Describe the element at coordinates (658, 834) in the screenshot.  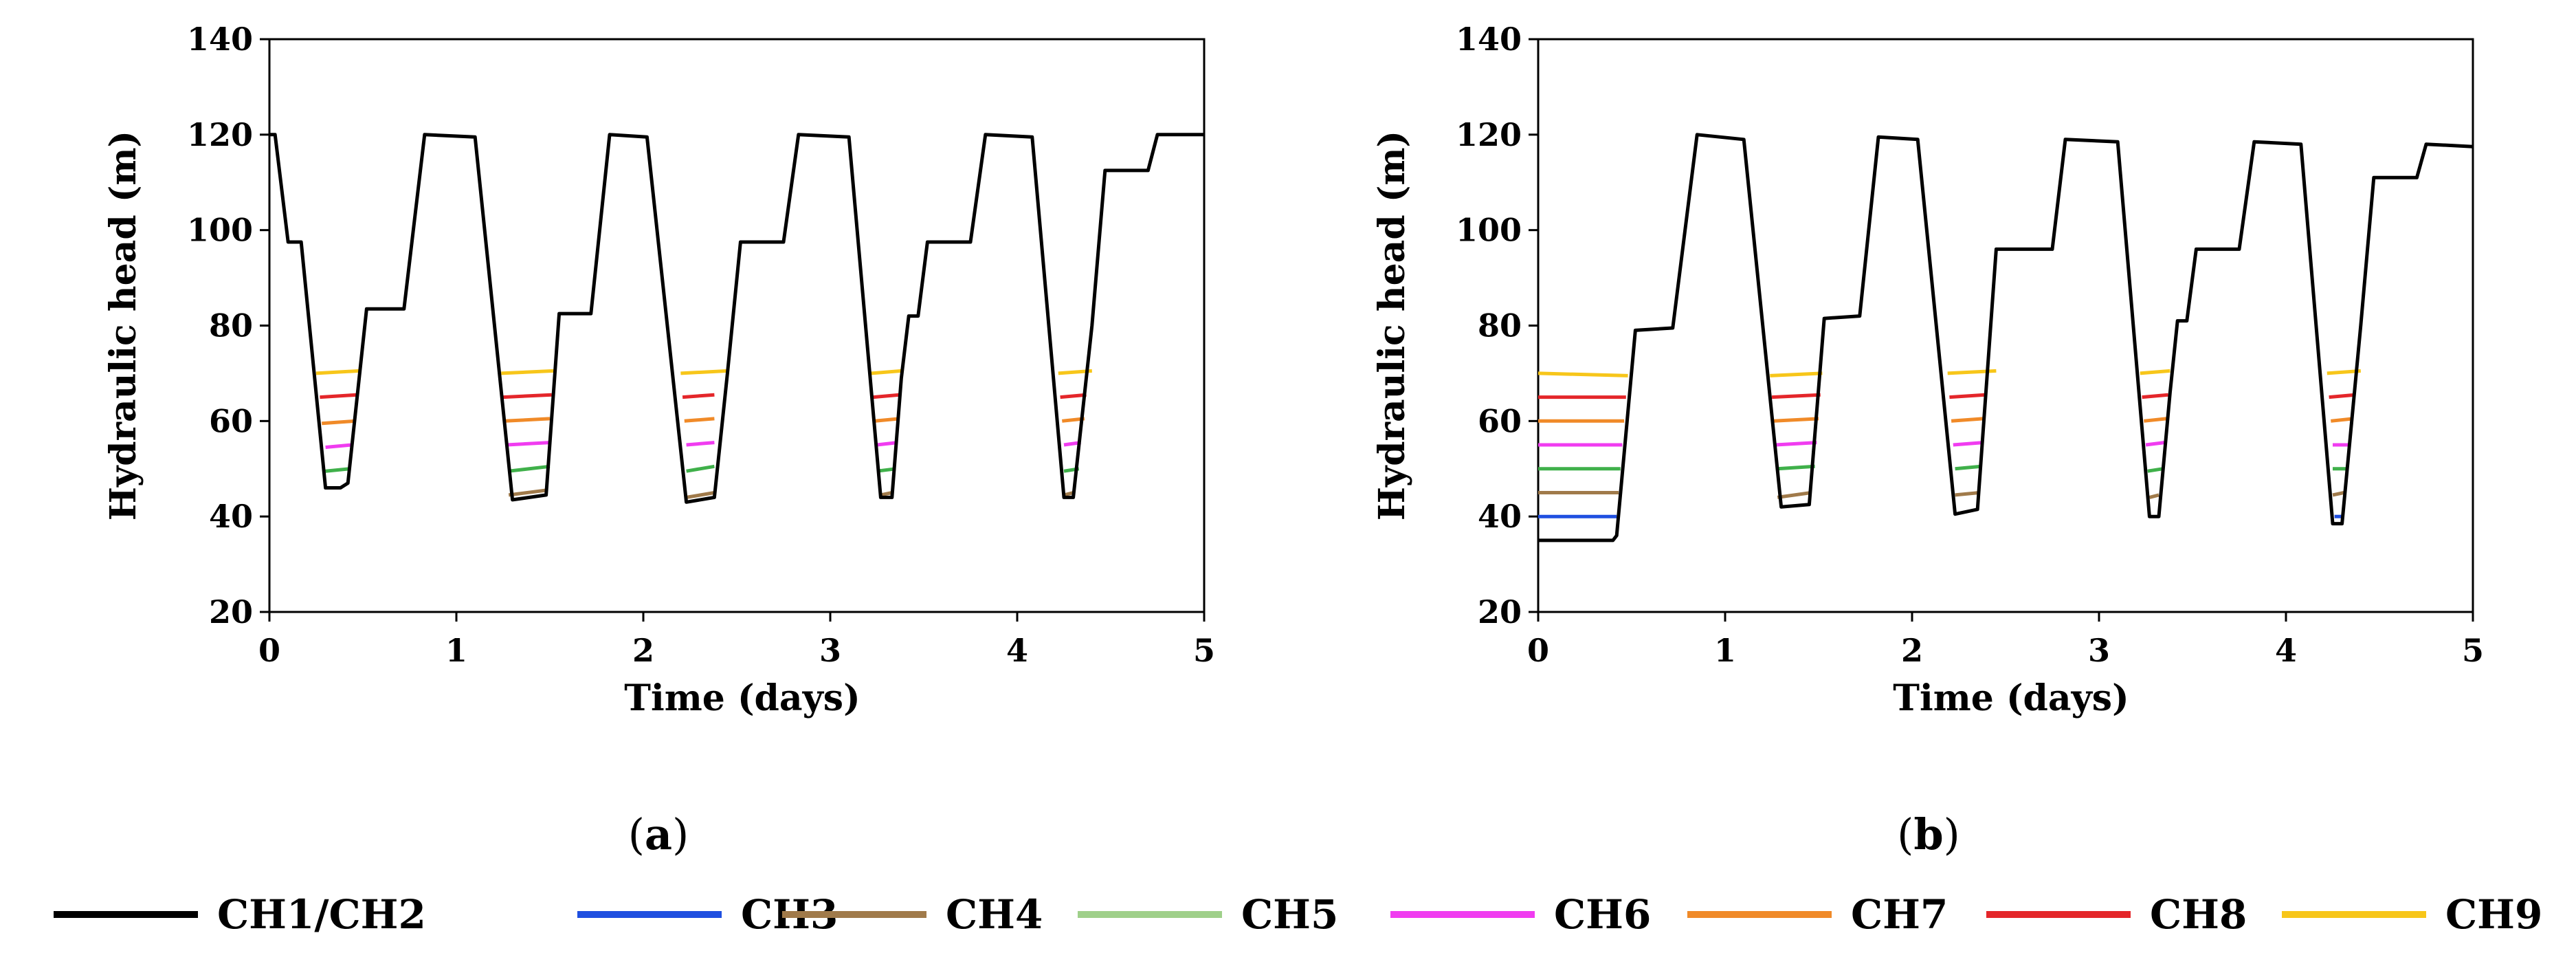
I see `panel-label: (a)` at that location.